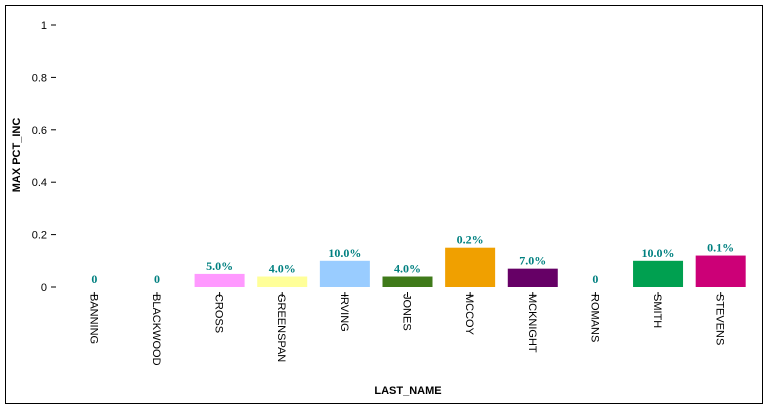  What do you see at coordinates (469, 315) in the screenshot?
I see `x-tick-label: MCCOY` at bounding box center [469, 315].